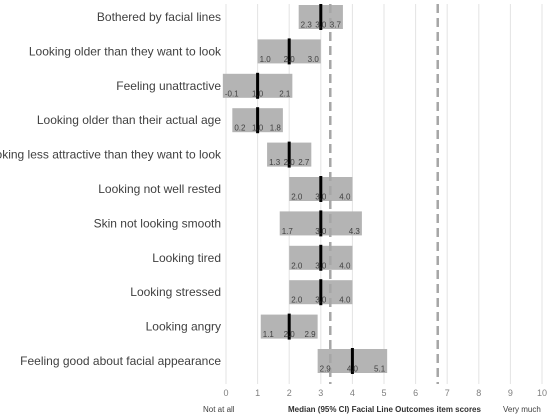  Describe the element at coordinates (353, 369) in the screenshot. I see `median-label: 4.0` at that location.